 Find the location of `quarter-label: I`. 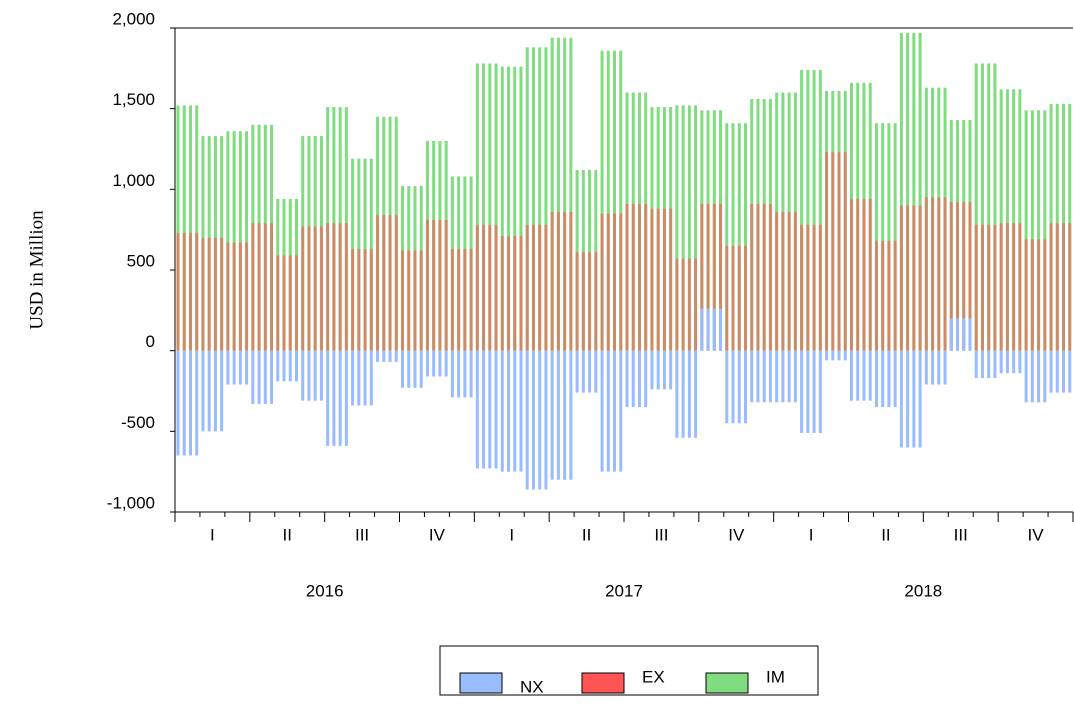

quarter-label: I is located at coordinates (511, 534).